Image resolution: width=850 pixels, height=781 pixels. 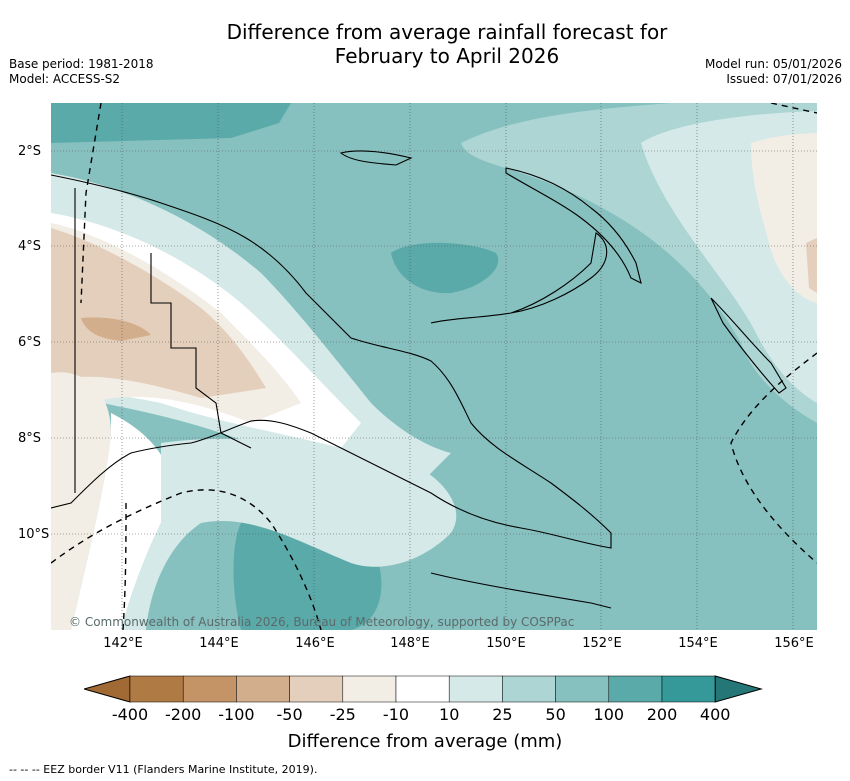 What do you see at coordinates (130, 714) in the screenshot?
I see `colorbar-tick-label: -400` at bounding box center [130, 714].